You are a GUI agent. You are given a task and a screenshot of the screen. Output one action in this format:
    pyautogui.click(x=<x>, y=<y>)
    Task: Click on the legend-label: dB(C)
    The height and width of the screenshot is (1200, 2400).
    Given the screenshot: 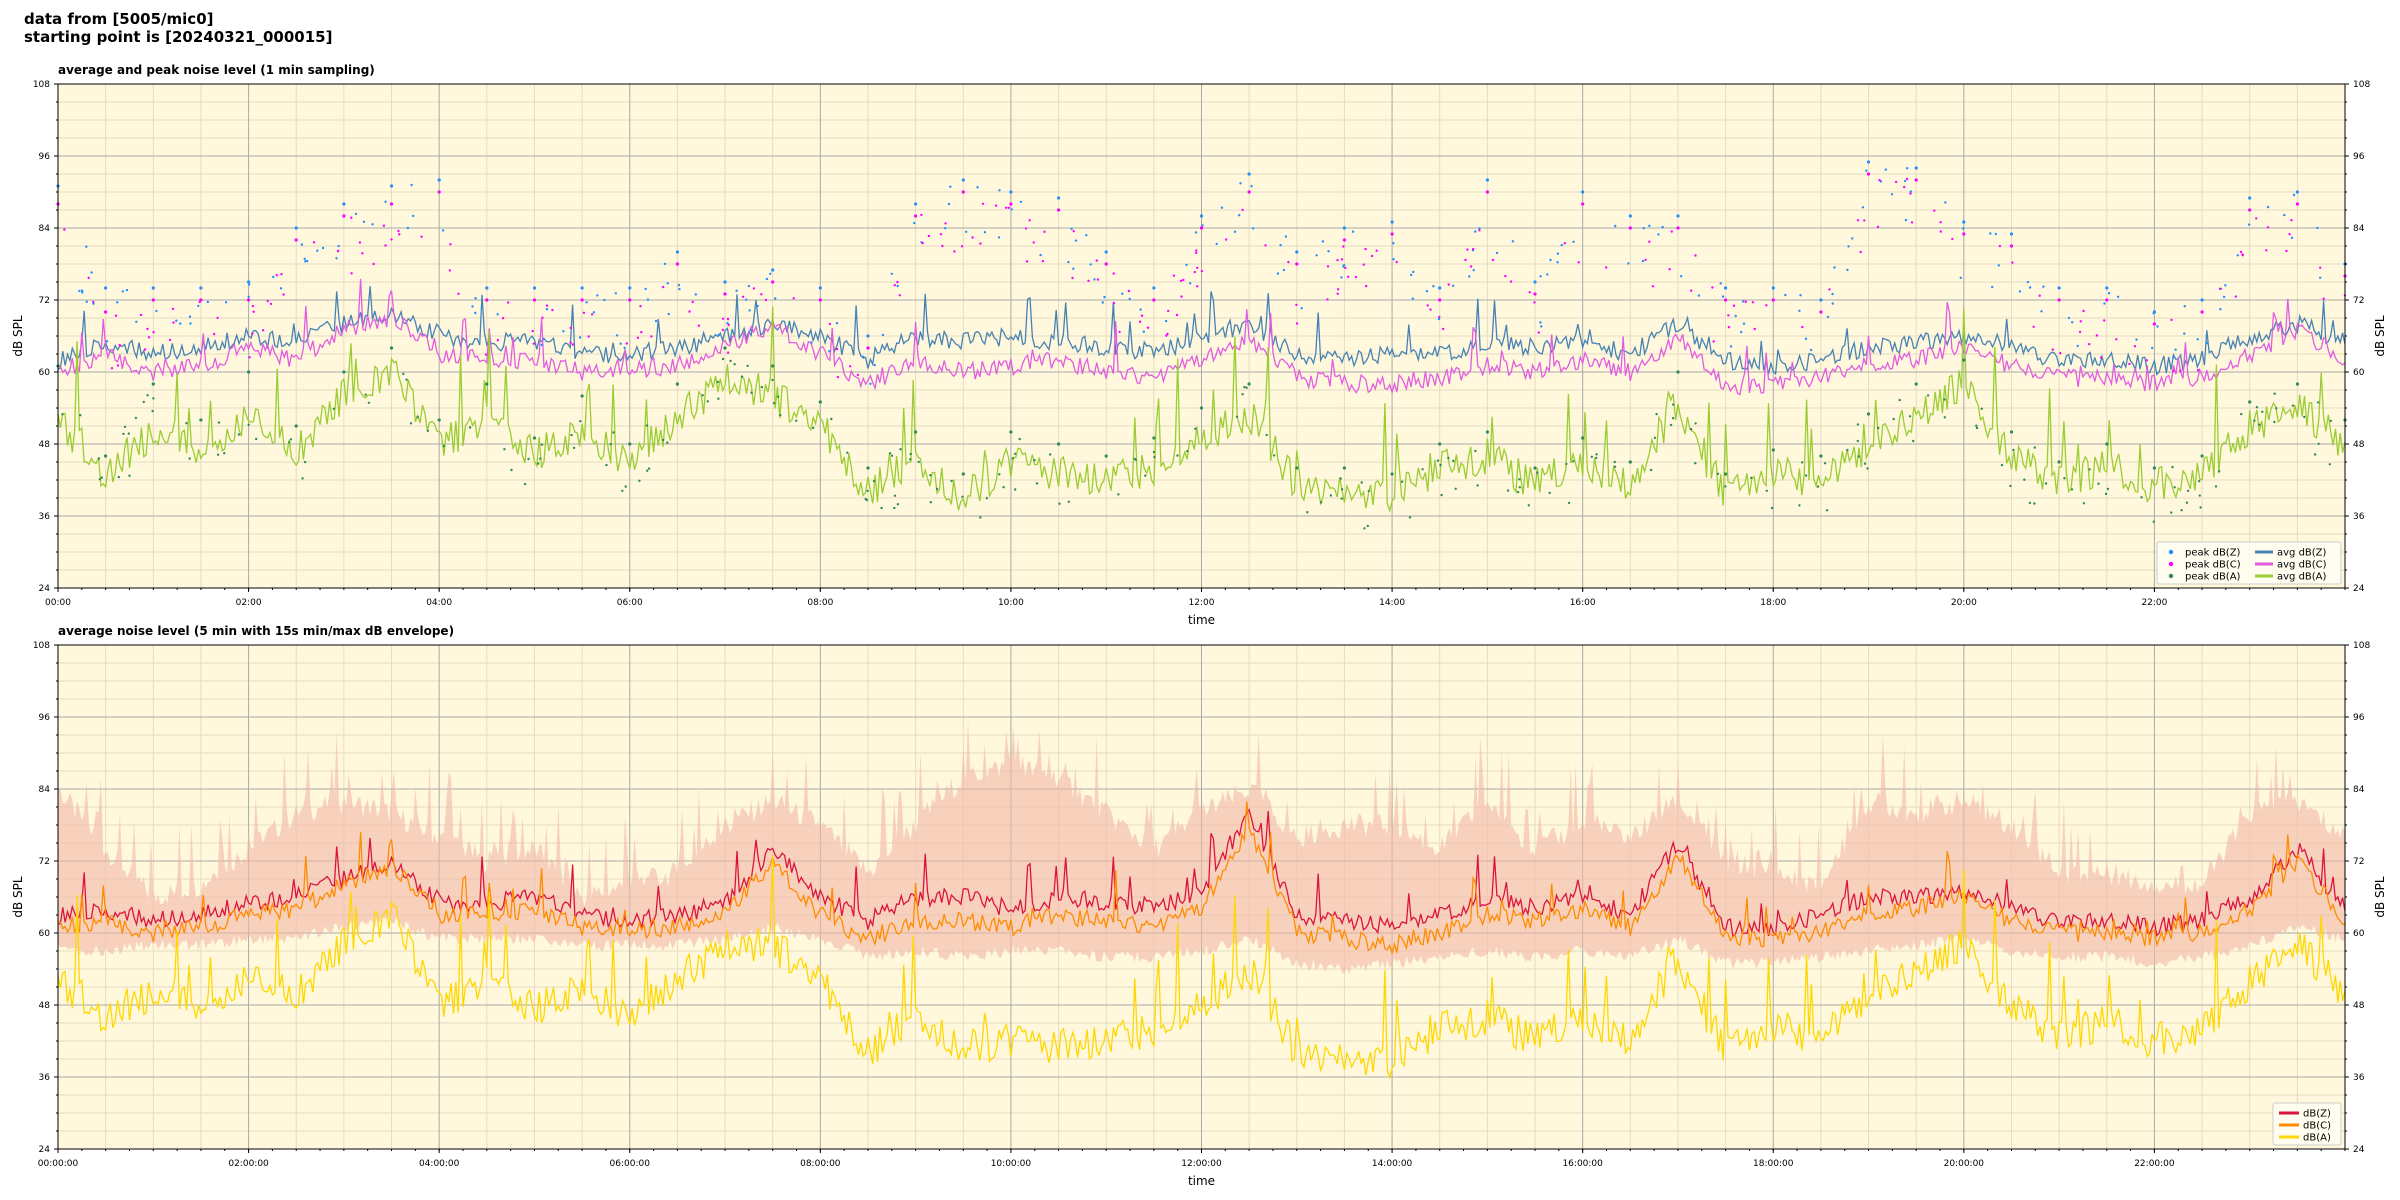 What is the action you would take?
    pyautogui.click(x=2317, y=1126)
    